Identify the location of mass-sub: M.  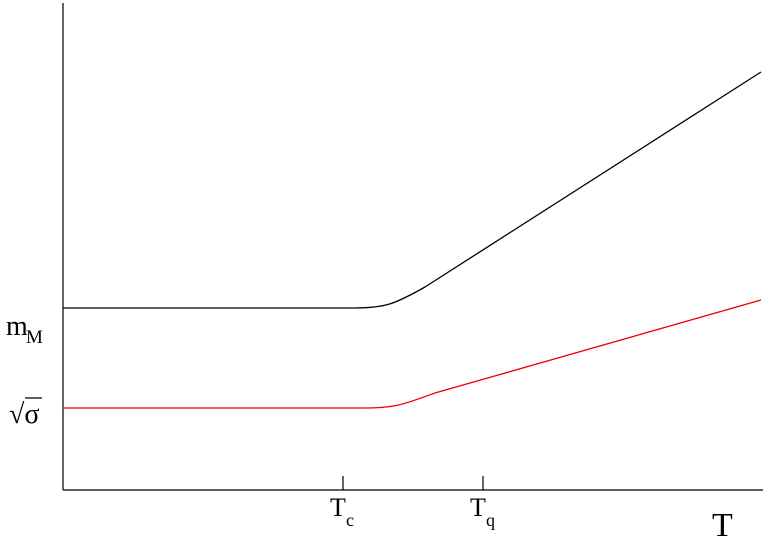
(34, 337).